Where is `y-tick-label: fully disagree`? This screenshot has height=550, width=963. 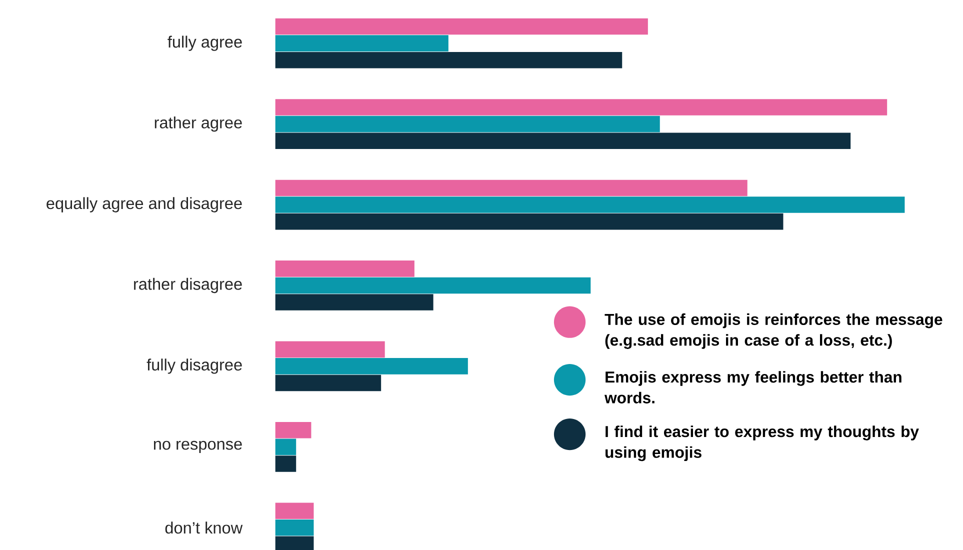 y-tick-label: fully disagree is located at coordinates (194, 366).